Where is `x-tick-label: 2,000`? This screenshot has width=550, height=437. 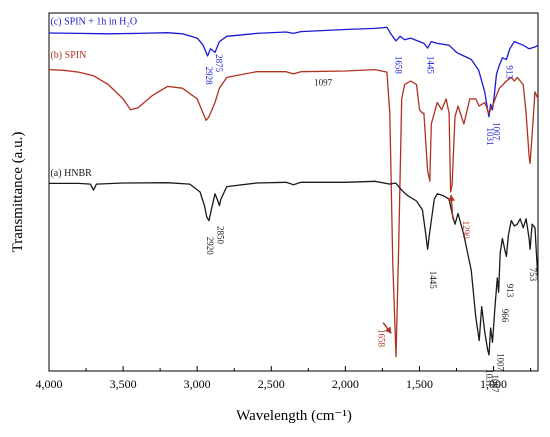
x-tick-label: 2,000 is located at coordinates (345, 384).